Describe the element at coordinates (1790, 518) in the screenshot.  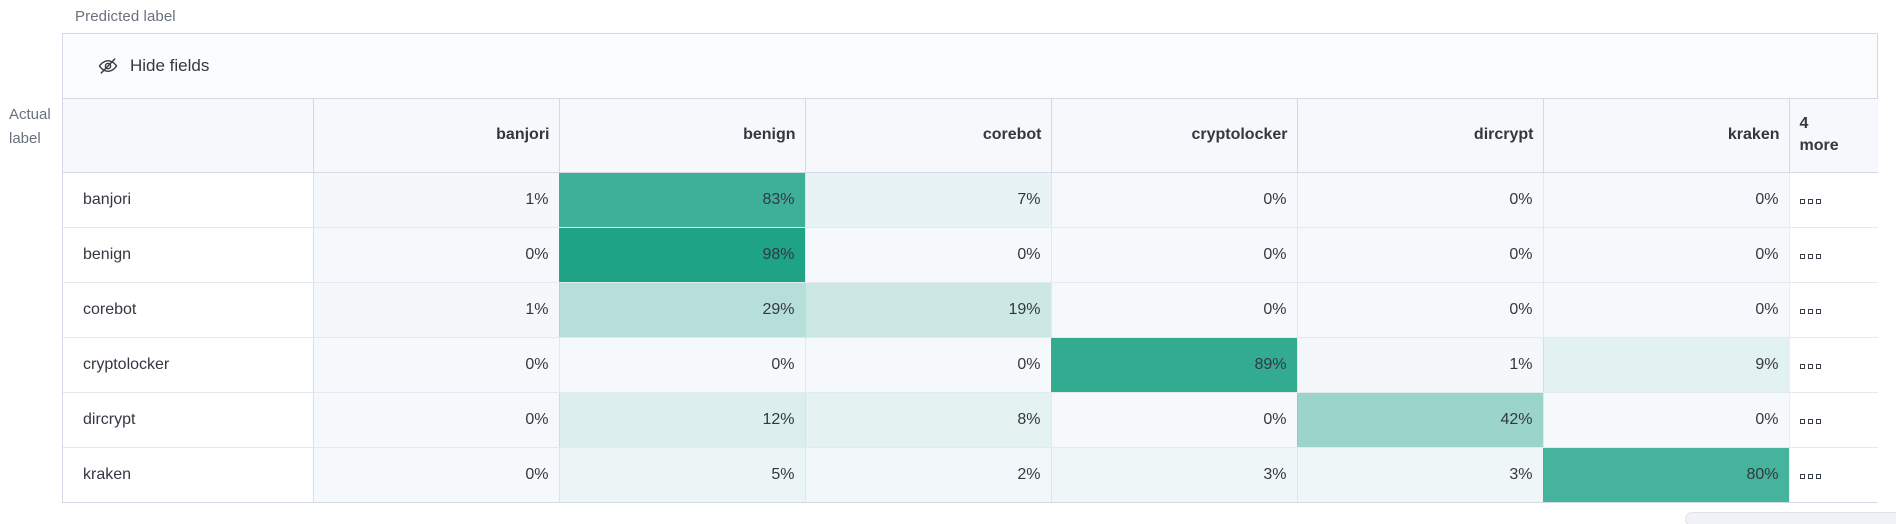
I see `horizontal-scrollbar` at that location.